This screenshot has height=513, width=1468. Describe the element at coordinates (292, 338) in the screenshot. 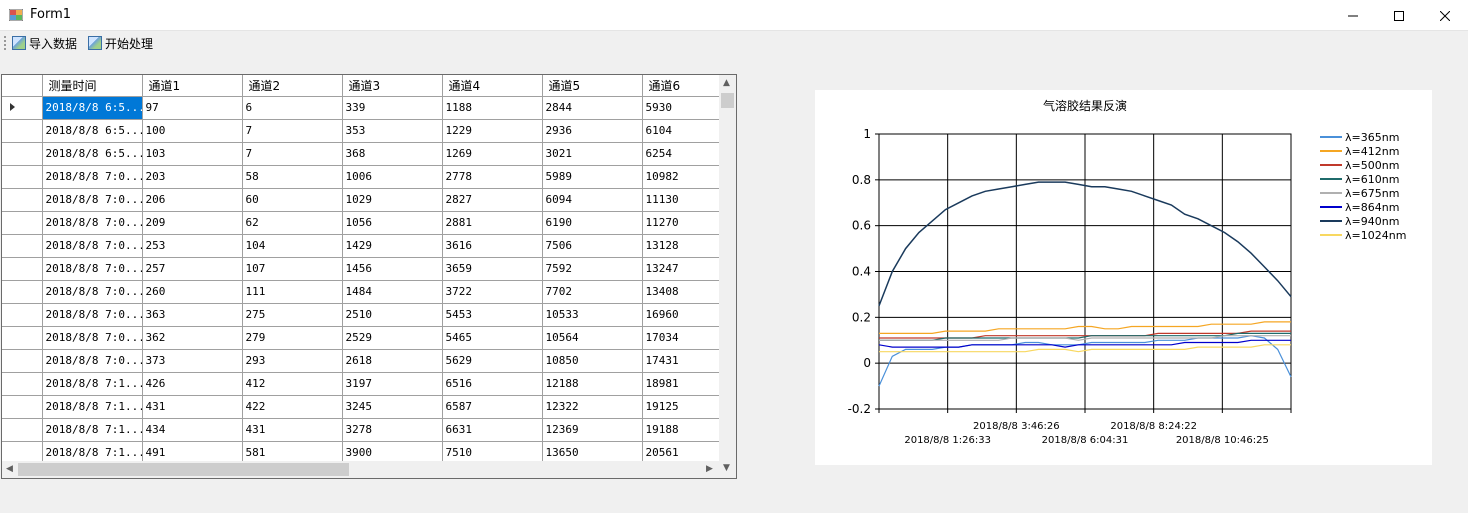

I see `table-cell: 279` at that location.